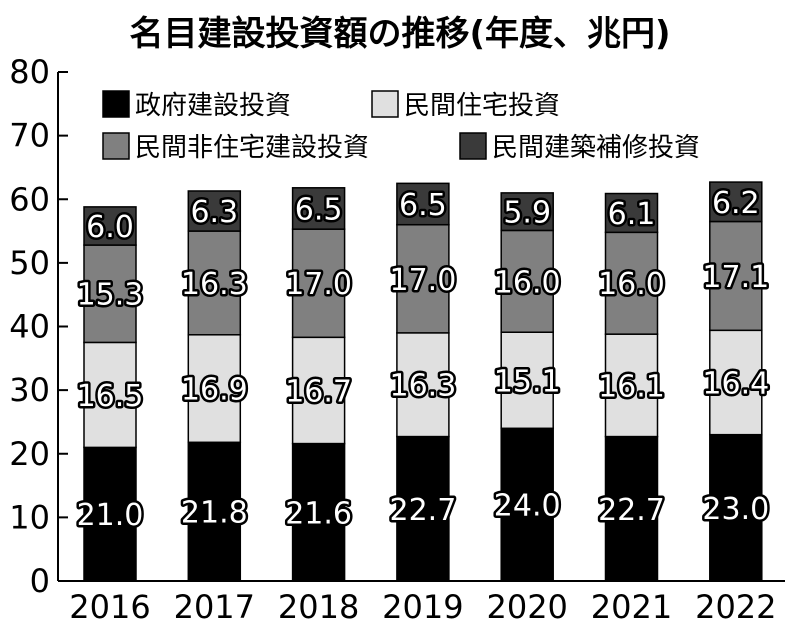 The width and height of the screenshot is (800, 629). What do you see at coordinates (214, 607) in the screenshot?
I see `x-tick-label: 2017` at bounding box center [214, 607].